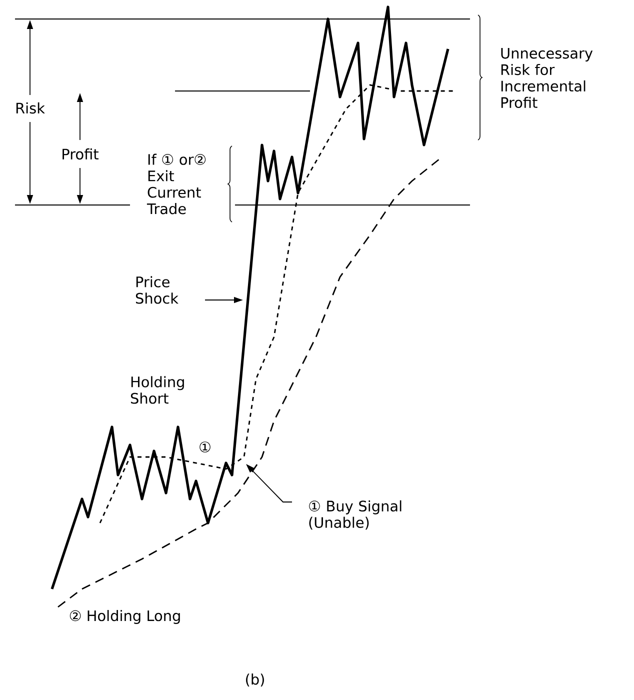 This screenshot has width=634, height=700. I want to click on annotation: If ① or② Exit Current Trade, so click(176, 184).